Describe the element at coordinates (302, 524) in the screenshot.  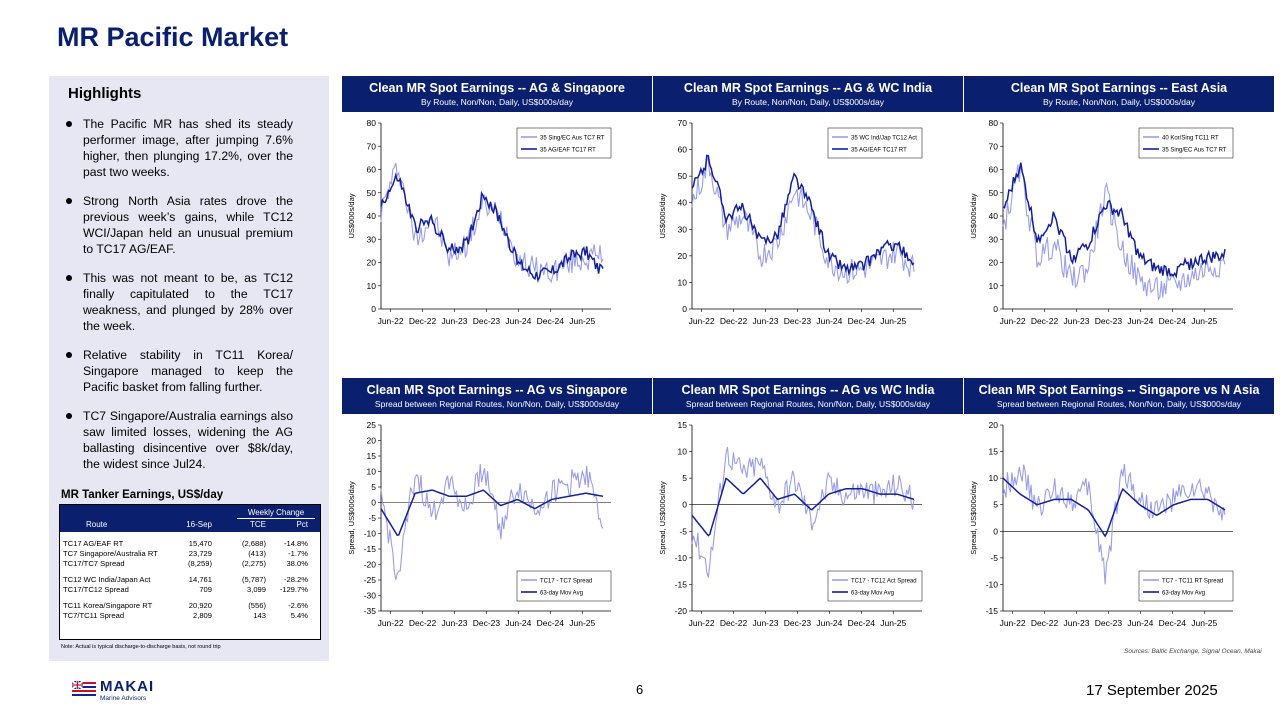
I see `col-header-pct: Pct` at that location.